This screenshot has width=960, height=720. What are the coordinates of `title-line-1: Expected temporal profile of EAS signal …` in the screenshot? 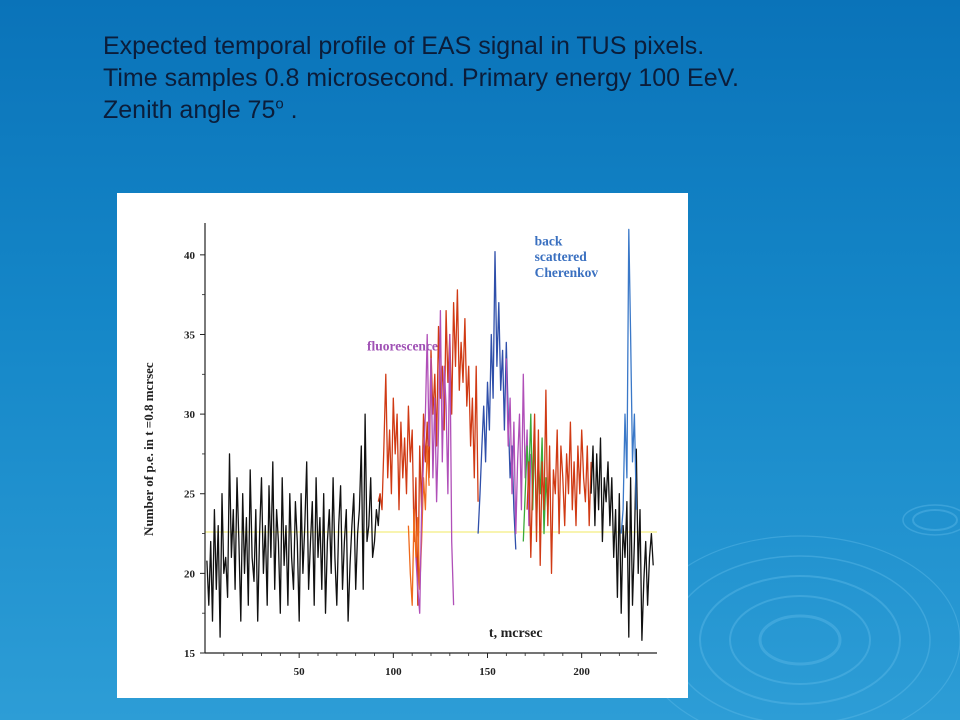 It's located at (404, 46).